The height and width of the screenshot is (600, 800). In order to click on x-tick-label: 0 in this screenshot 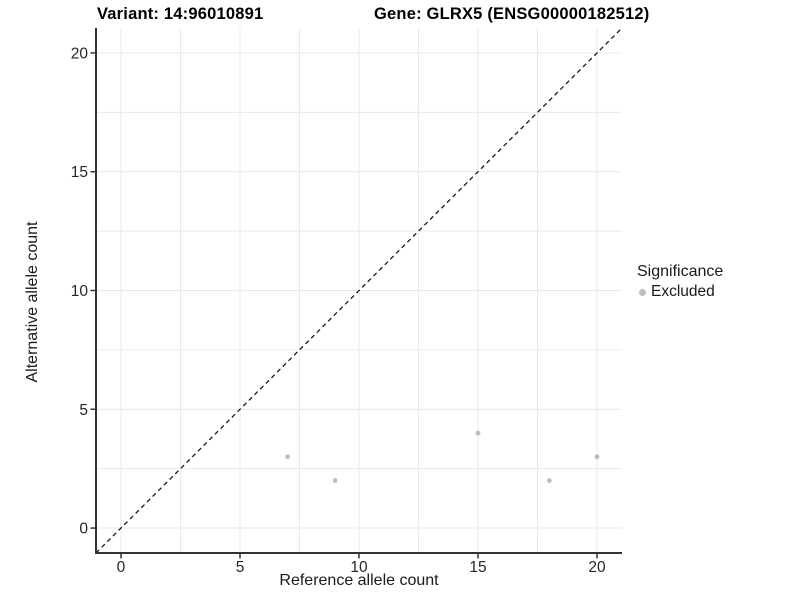, I will do `click(121, 567)`.